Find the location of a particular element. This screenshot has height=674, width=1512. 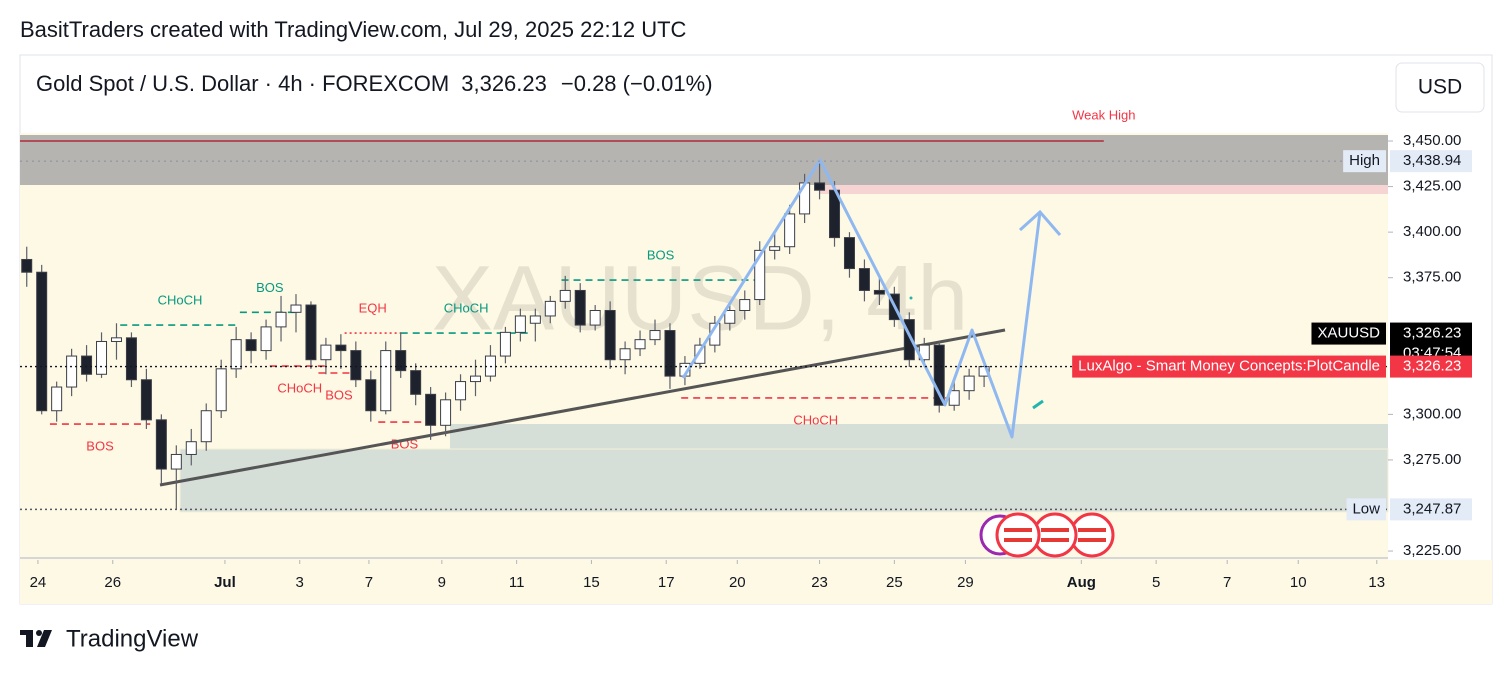

x-axis: 24 26 Jul 3 7 9 11 15 17 20 23 25 29 Aug 5 7 10 13 is located at coordinates (707, 575).